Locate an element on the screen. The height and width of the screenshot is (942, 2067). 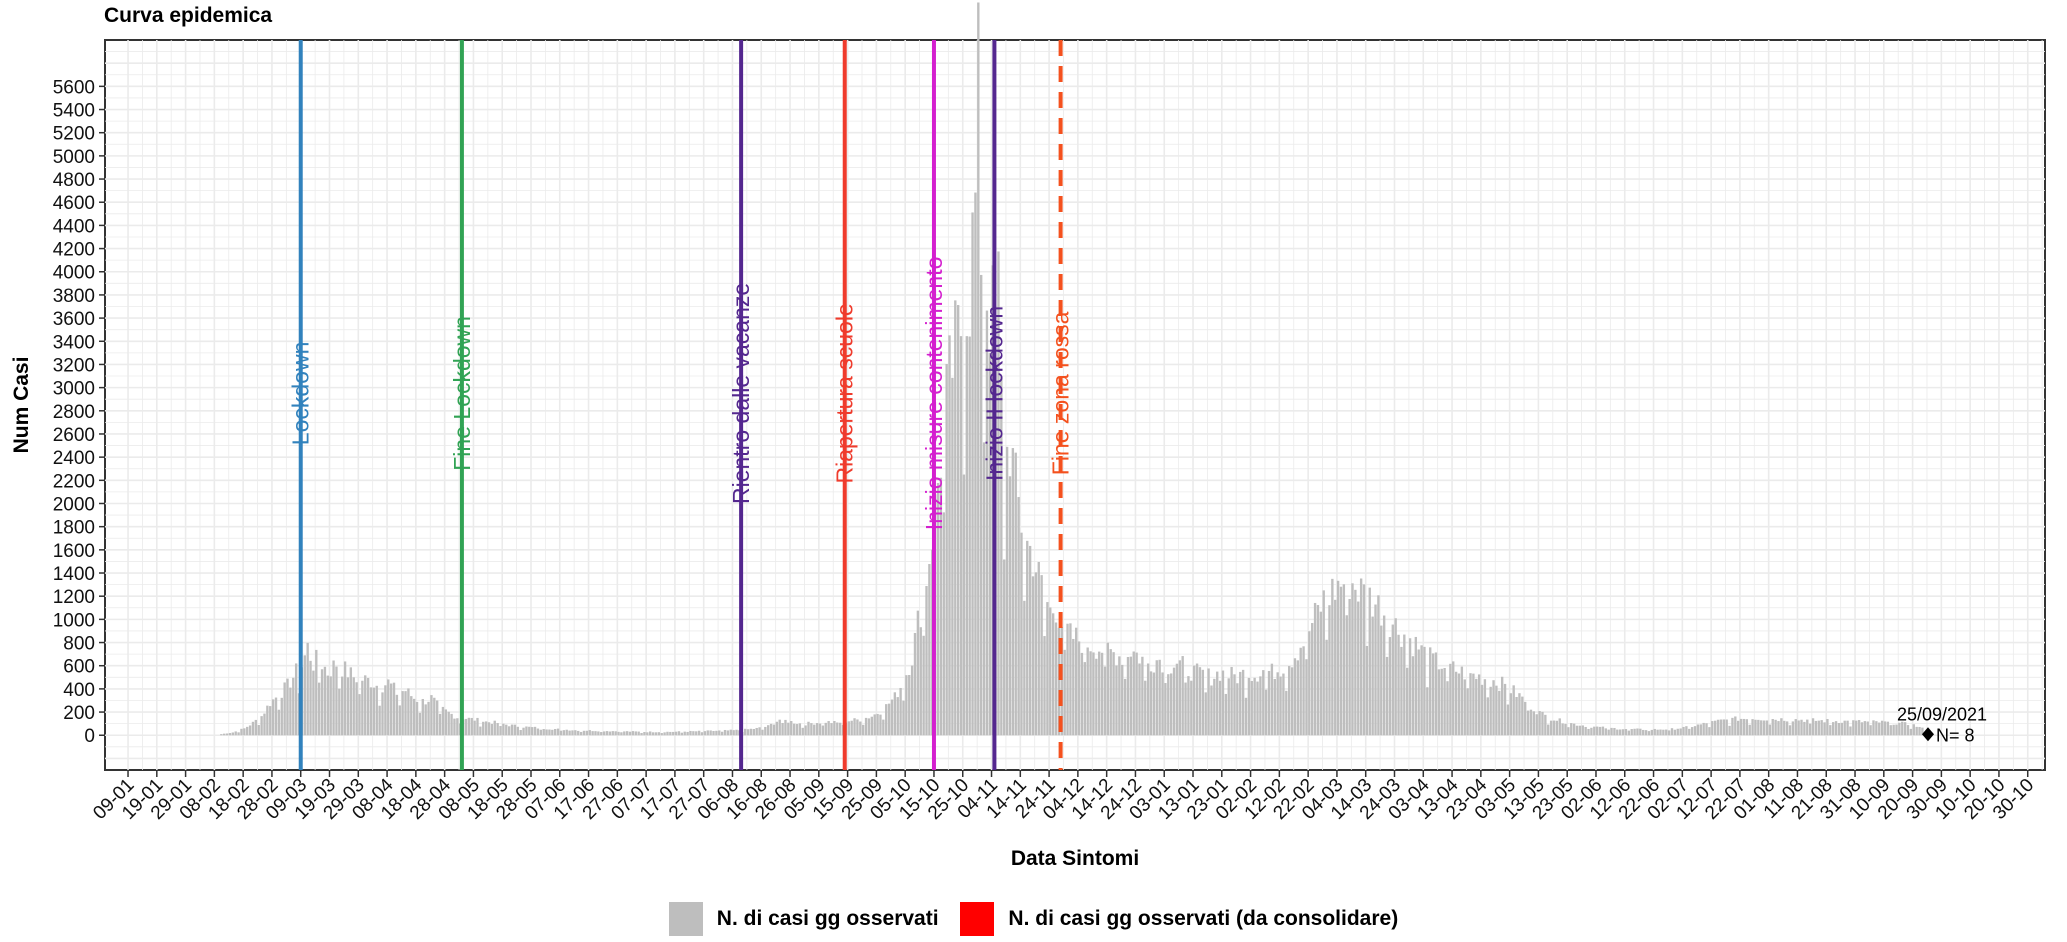
y-tick-label: 400 is located at coordinates (79, 690).